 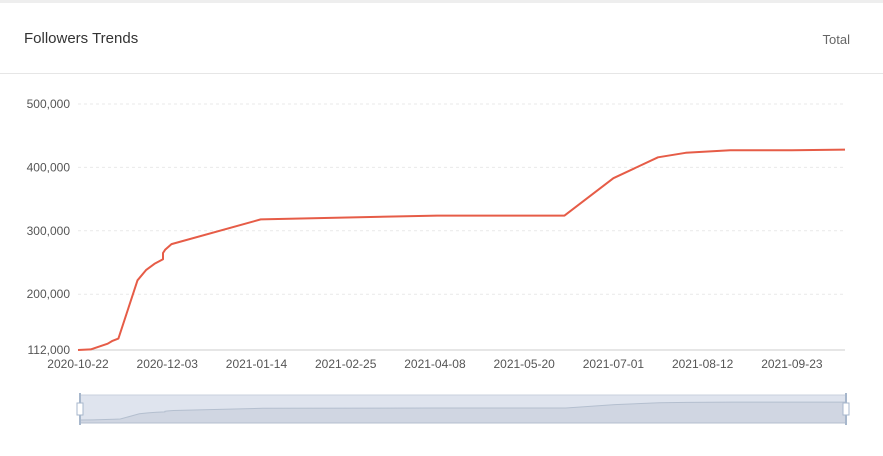 I want to click on zoom-overview-area, so click(x=463, y=412).